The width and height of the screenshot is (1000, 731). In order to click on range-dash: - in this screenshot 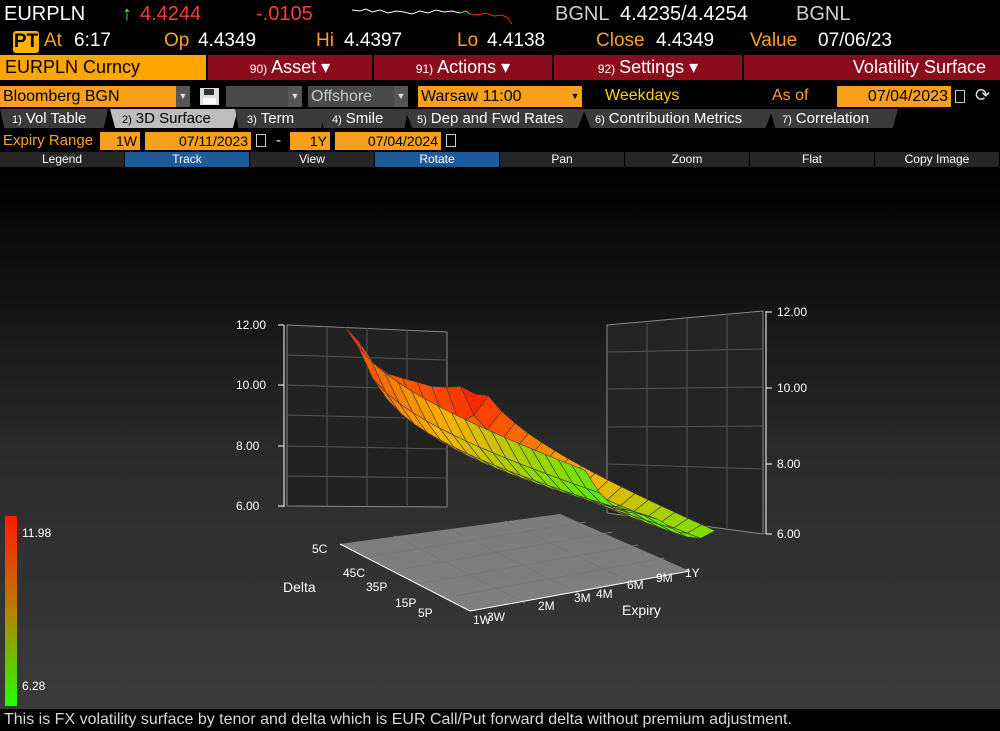, I will do `click(278, 140)`.